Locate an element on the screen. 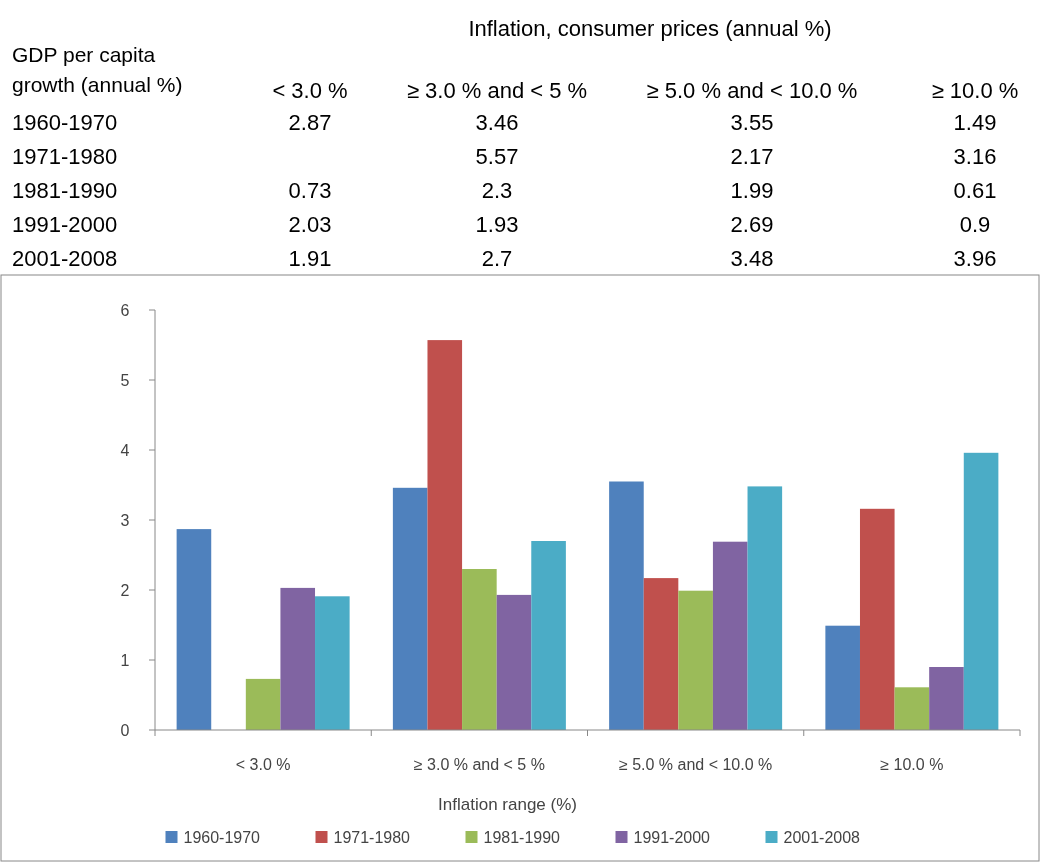 This screenshot has height=863, width=1041. data-label: 2.3 is located at coordinates (497, 190).